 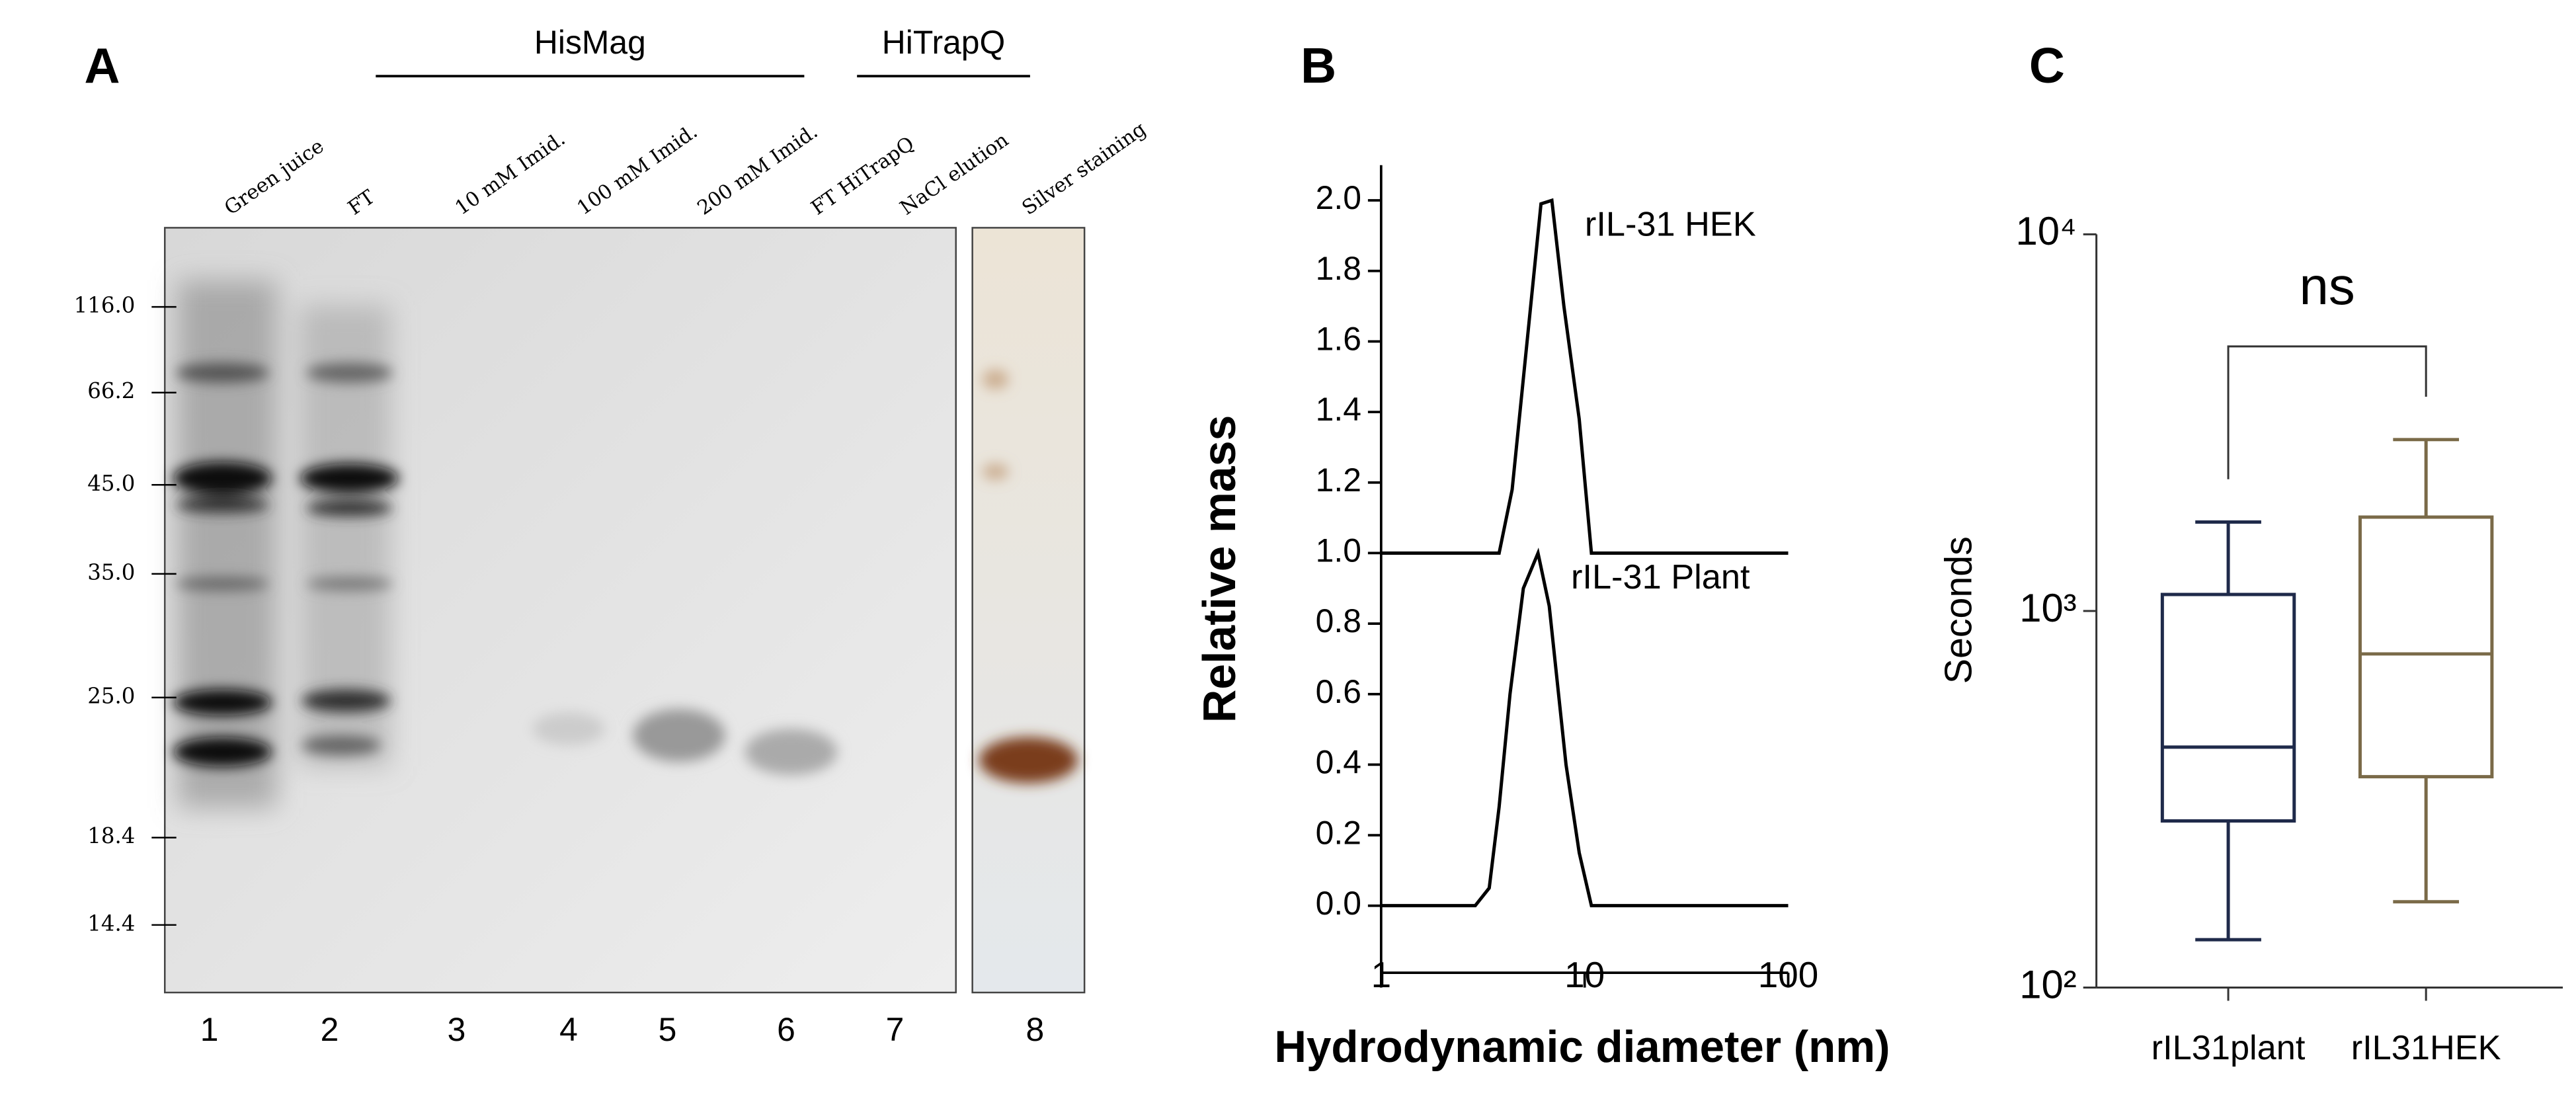 I want to click on lane-label: 100 mM Imid., so click(x=637, y=170).